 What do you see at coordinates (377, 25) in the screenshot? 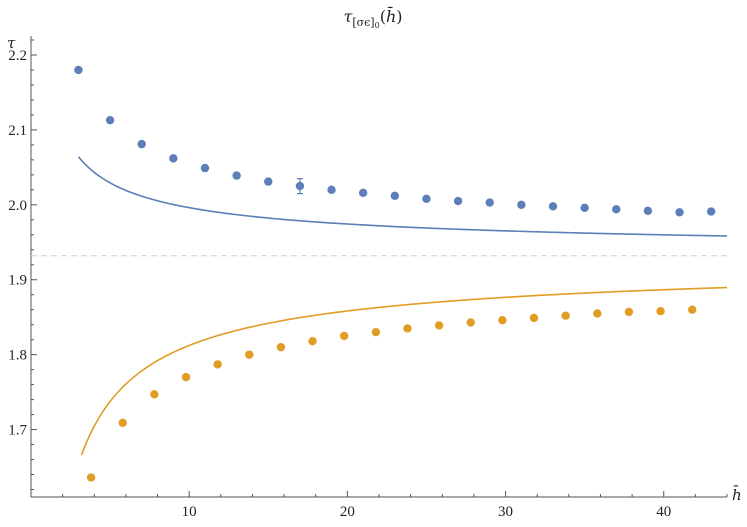
I see `title-subsubscript: 0` at bounding box center [377, 25].